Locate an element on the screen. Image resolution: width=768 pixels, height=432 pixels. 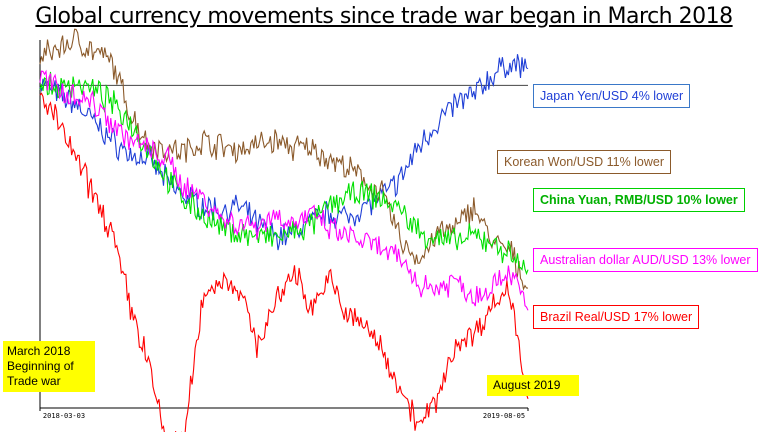
x-tick-label: 2018-03-03 is located at coordinates (64, 416).